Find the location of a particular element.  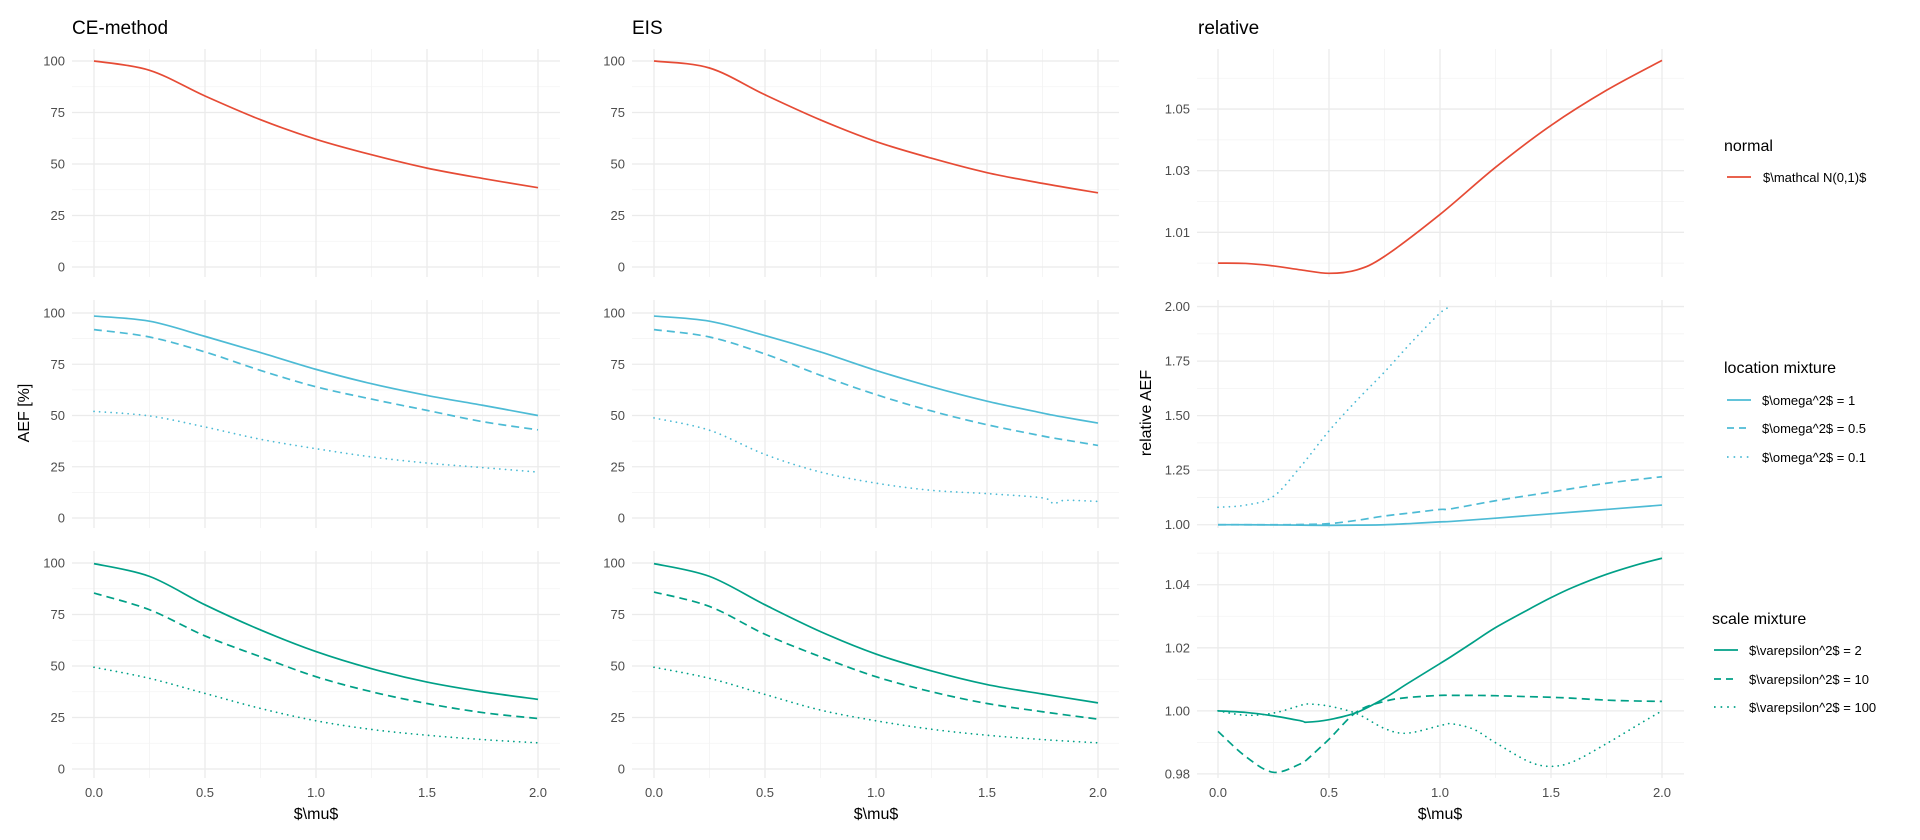

panel-ce-method-normal: 0 25 50 75 100 is located at coordinates (301, 163).